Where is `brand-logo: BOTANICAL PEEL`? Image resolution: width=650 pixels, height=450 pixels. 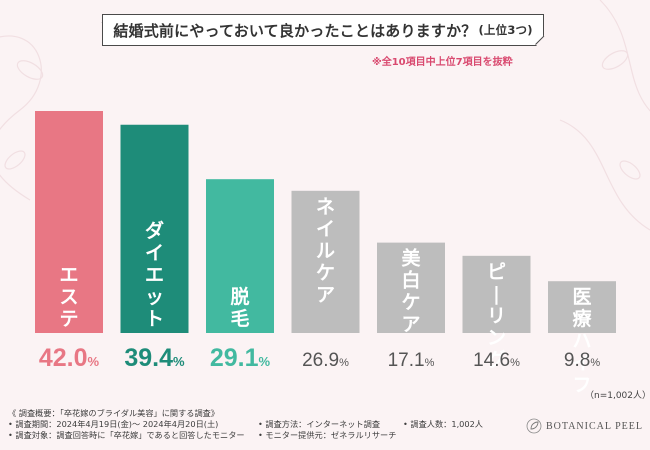
brand-logo: BOTANICAL PEEL is located at coordinates (585, 426).